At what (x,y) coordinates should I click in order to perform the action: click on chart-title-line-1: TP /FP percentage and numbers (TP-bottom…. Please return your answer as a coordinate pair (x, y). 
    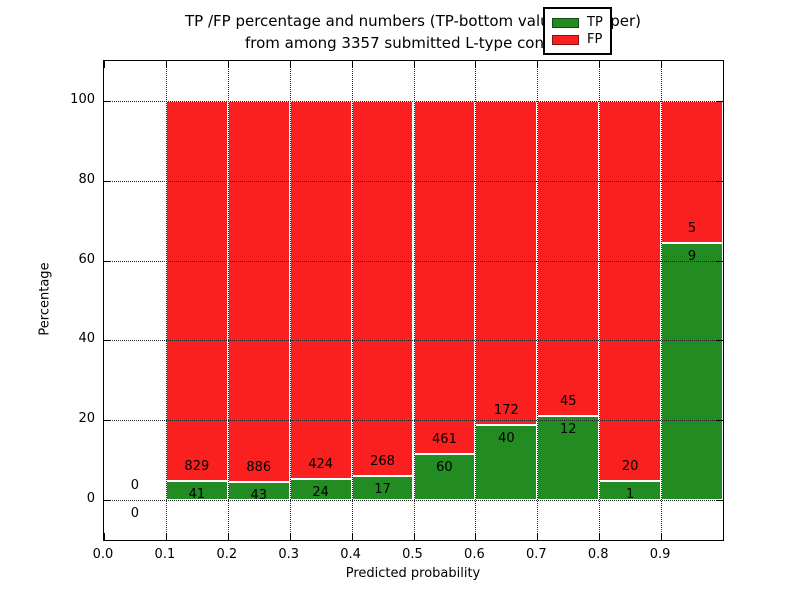
    Looking at the image, I should click on (413, 21).